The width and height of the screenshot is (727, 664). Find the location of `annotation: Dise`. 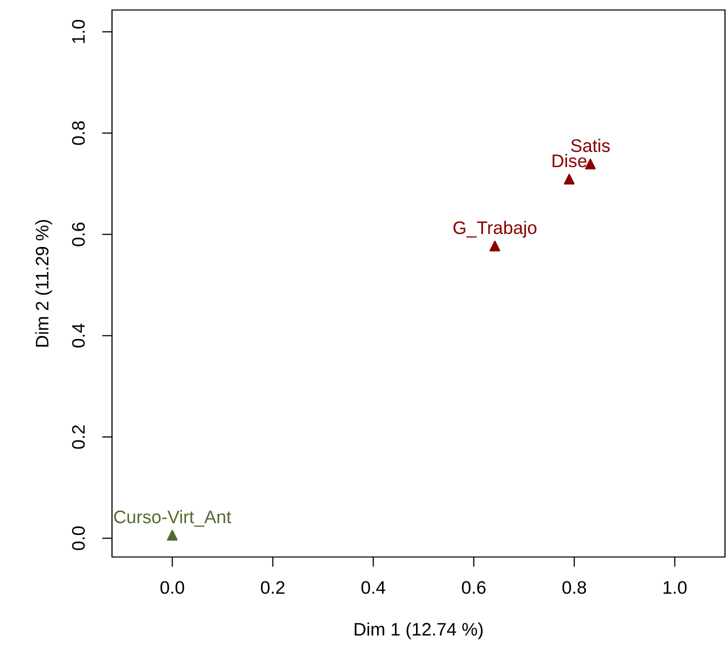

annotation: Dise is located at coordinates (569, 161).